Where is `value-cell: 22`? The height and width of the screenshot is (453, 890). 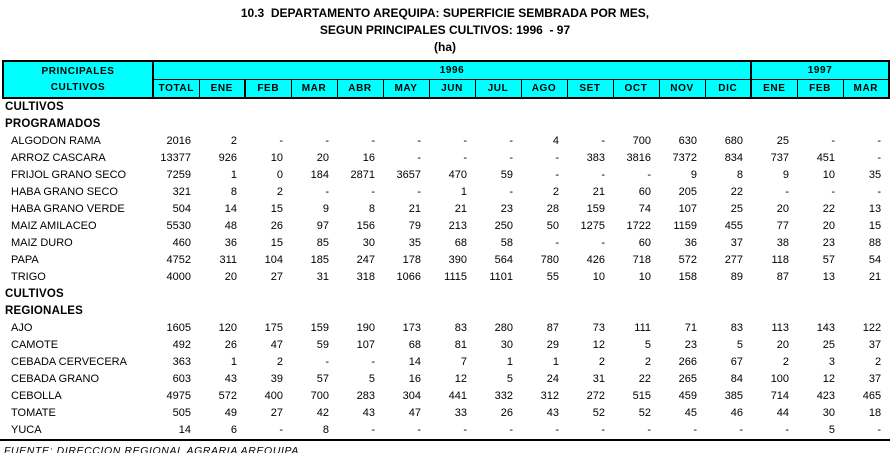 value-cell: 22 is located at coordinates (829, 209).